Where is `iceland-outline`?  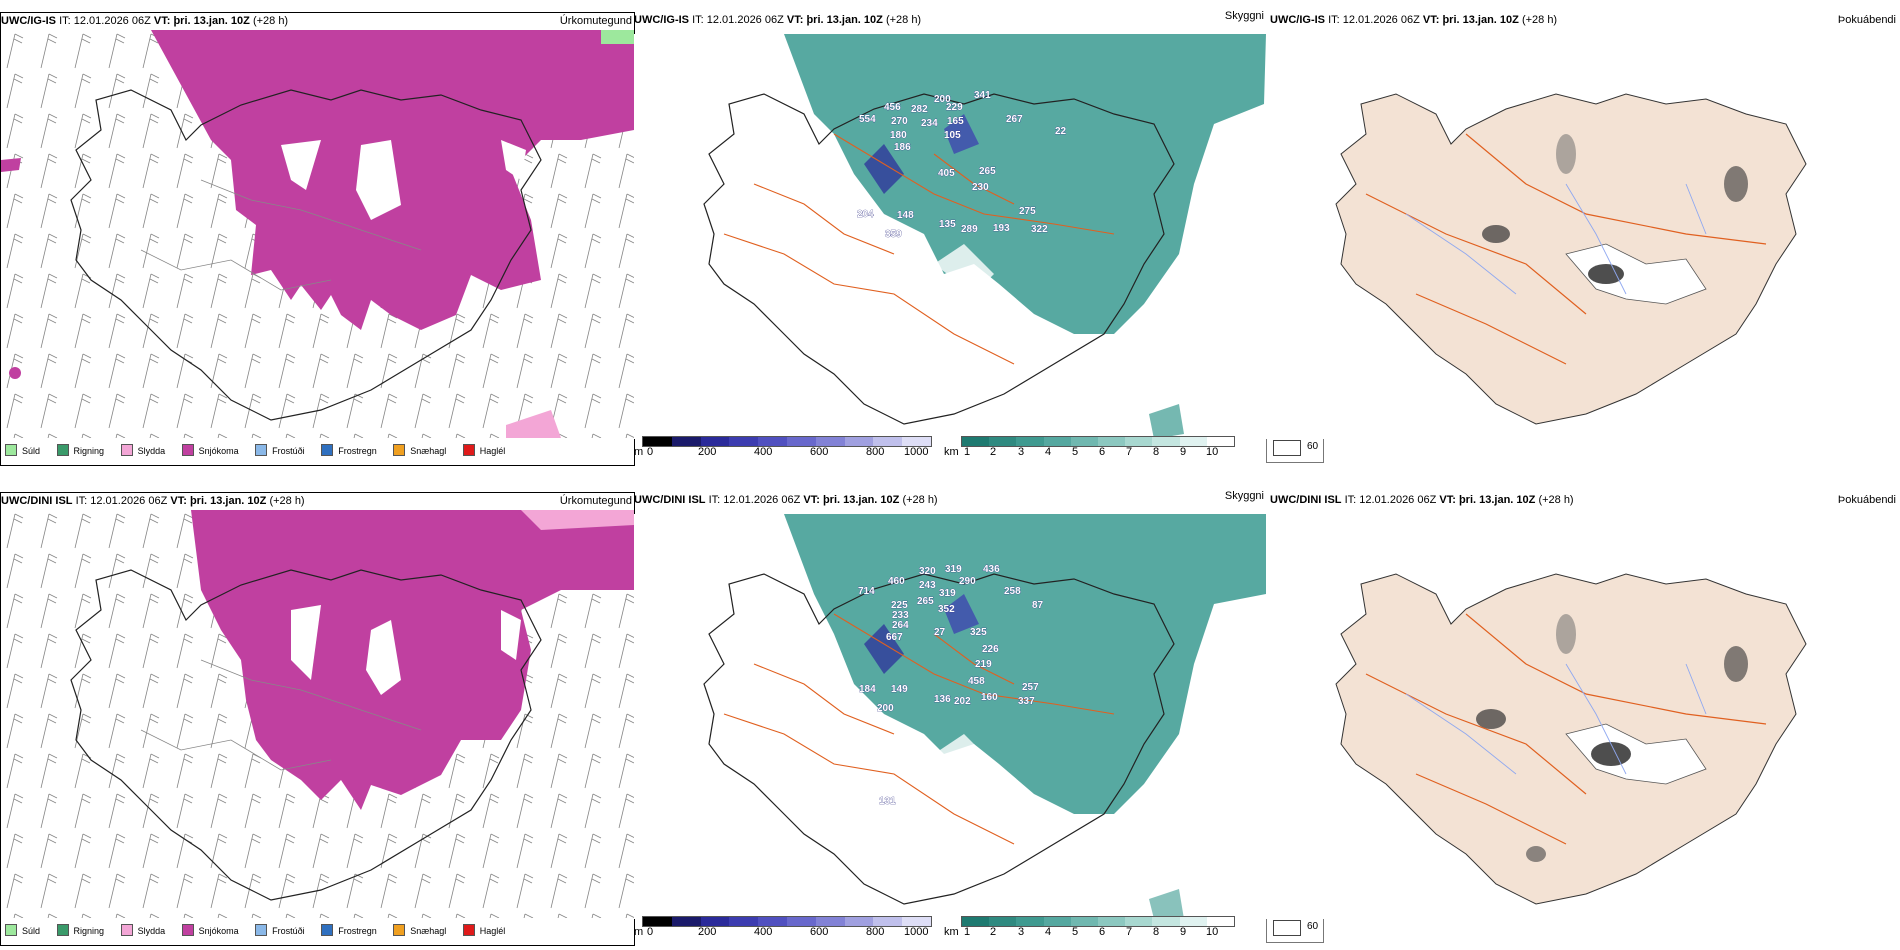
iceland-outline is located at coordinates (939, 259).